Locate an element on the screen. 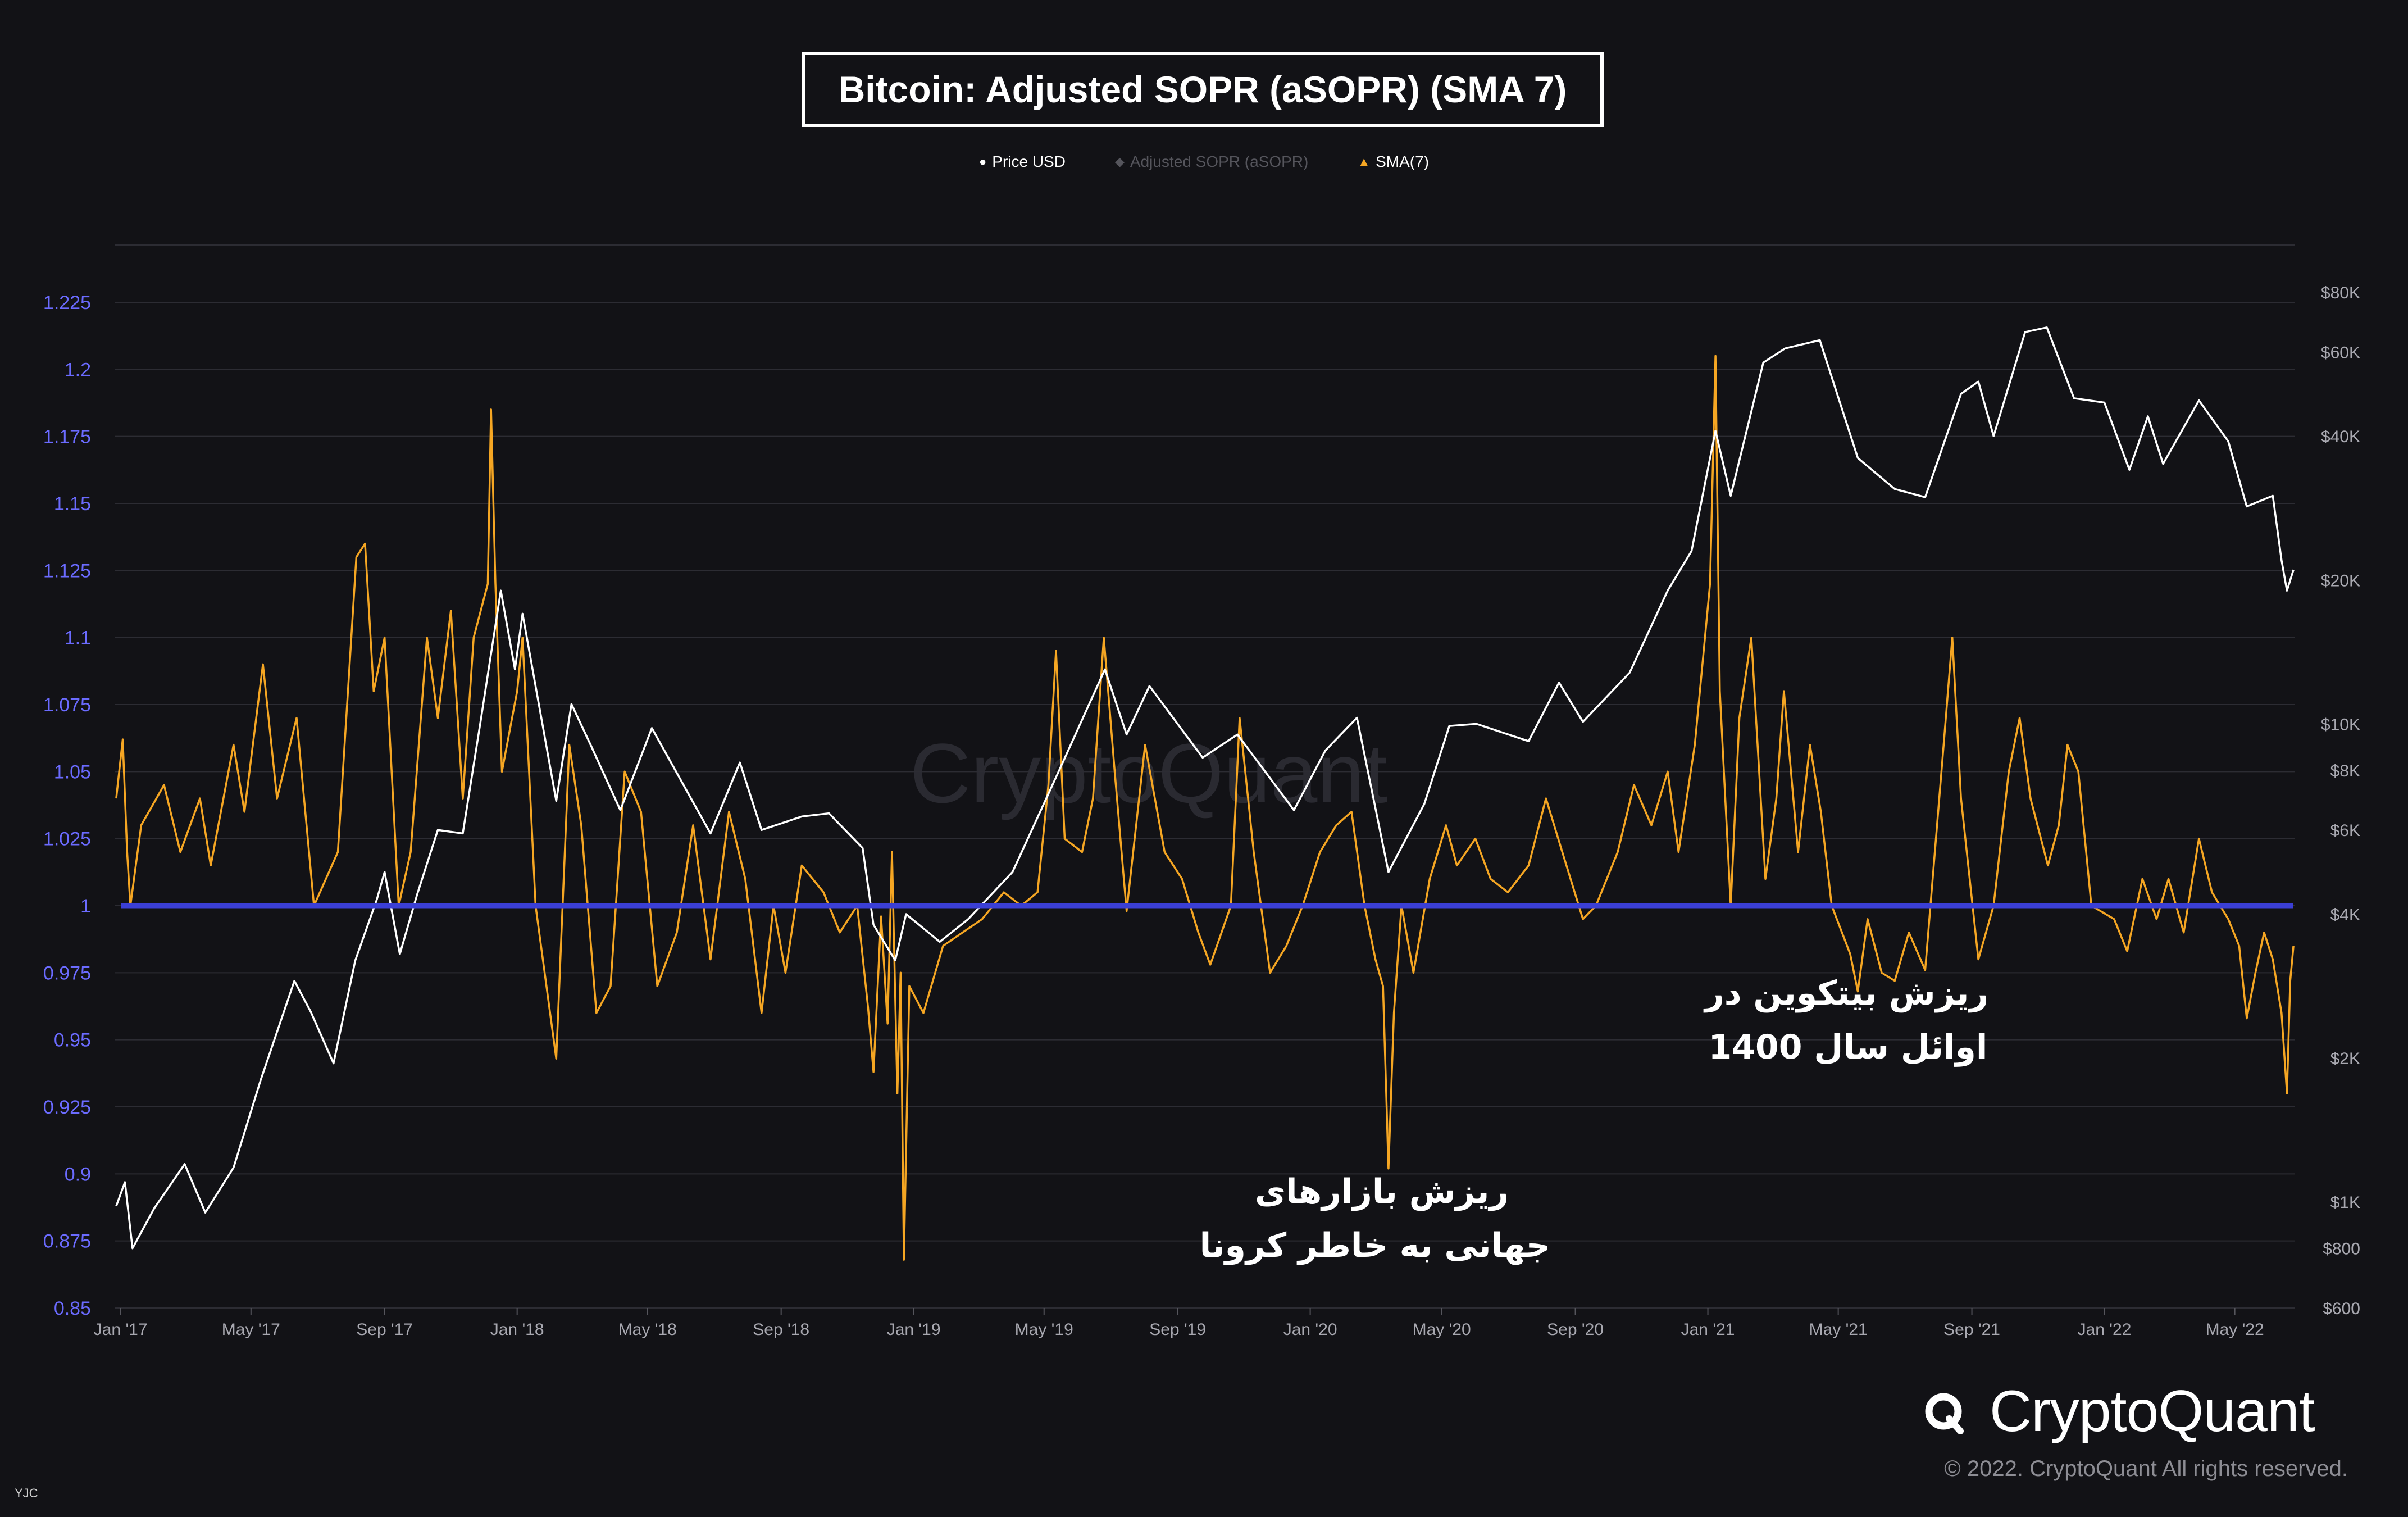 The height and width of the screenshot is (1517, 2408). y-right-tick-label: $600 is located at coordinates (2341, 1309).